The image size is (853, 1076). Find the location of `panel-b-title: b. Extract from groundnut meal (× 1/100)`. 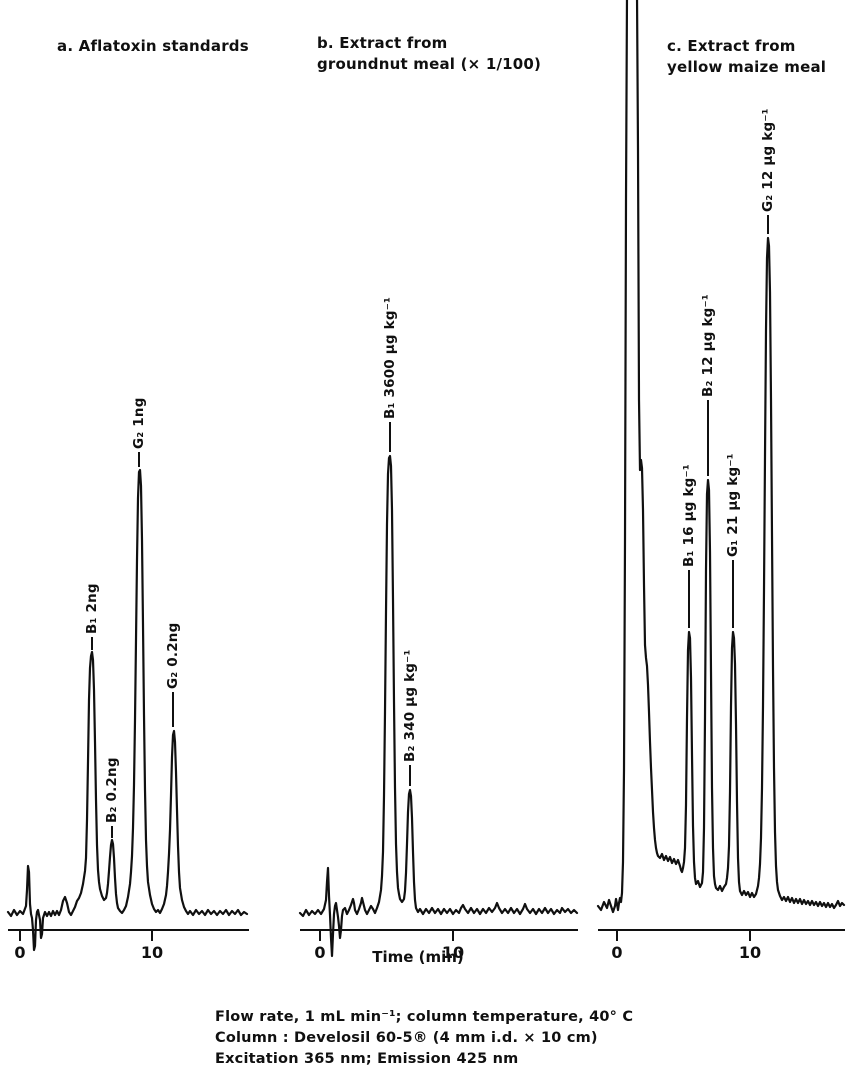

panel-b-title: b. Extract from groundnut meal (× 1/100) is located at coordinates (429, 54).